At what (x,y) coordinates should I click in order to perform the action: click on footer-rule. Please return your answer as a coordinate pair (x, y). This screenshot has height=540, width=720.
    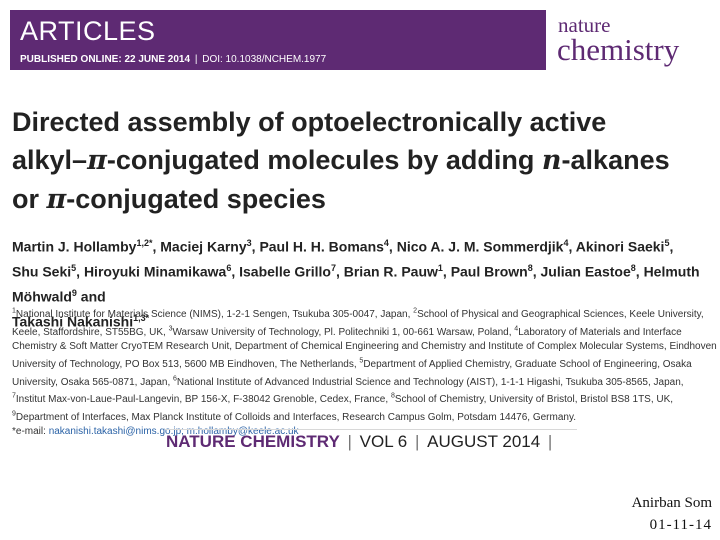
    Looking at the image, I should click on (371, 429).